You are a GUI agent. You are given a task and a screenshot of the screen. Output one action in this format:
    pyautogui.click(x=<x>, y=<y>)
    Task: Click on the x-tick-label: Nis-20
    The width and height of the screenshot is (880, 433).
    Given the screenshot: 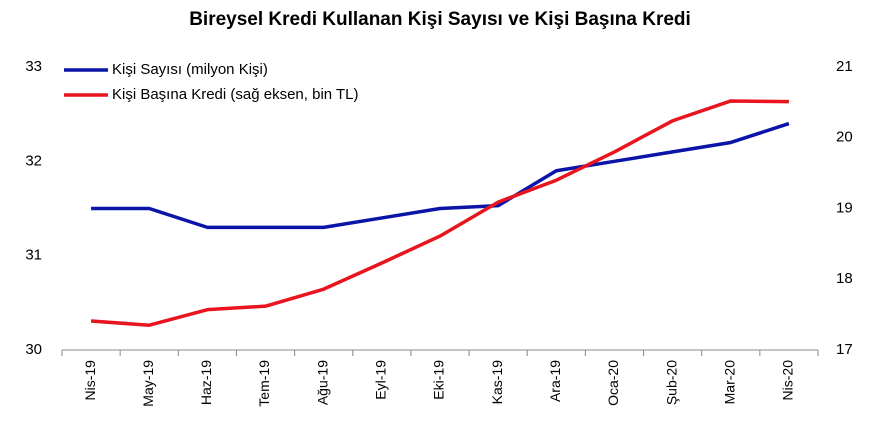 What is the action you would take?
    pyautogui.click(x=788, y=380)
    